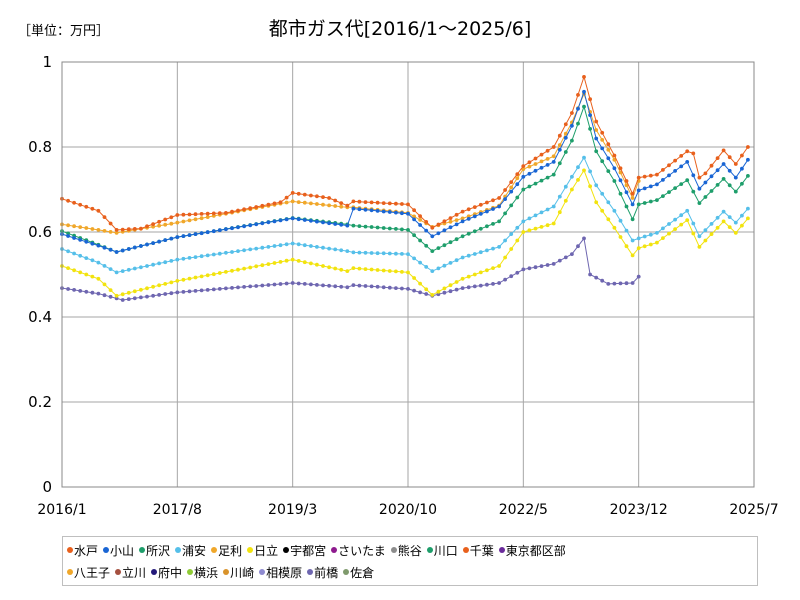  I want to click on legend-label: 小山, so click(122, 551).